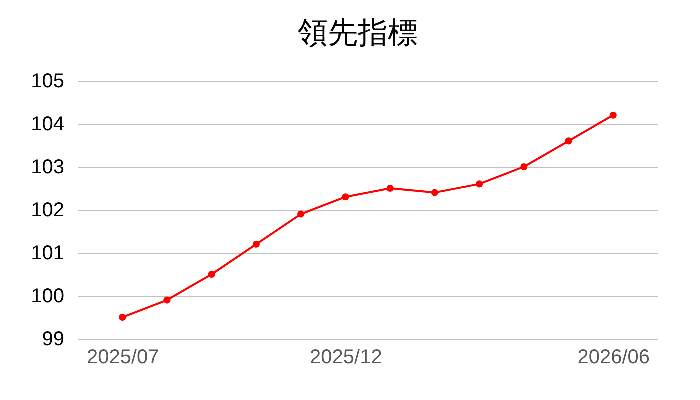  What do you see at coordinates (47, 253) in the screenshot?
I see `y-tick-label: 101` at bounding box center [47, 253].